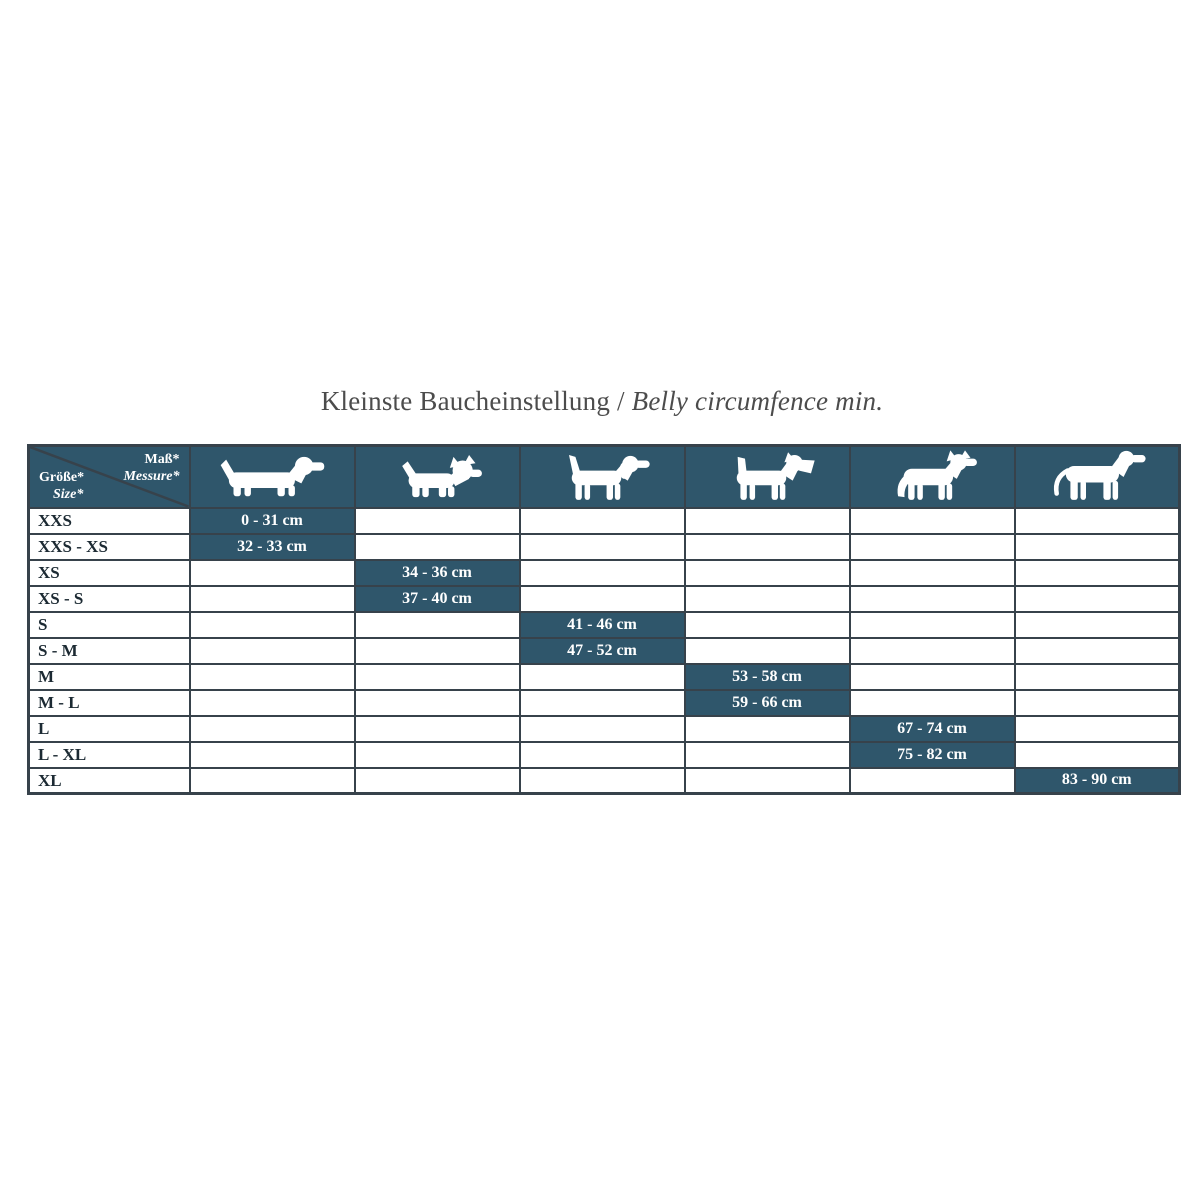  I want to click on table-row-s-m: S - M 47 - 52 cm, so click(604, 650).